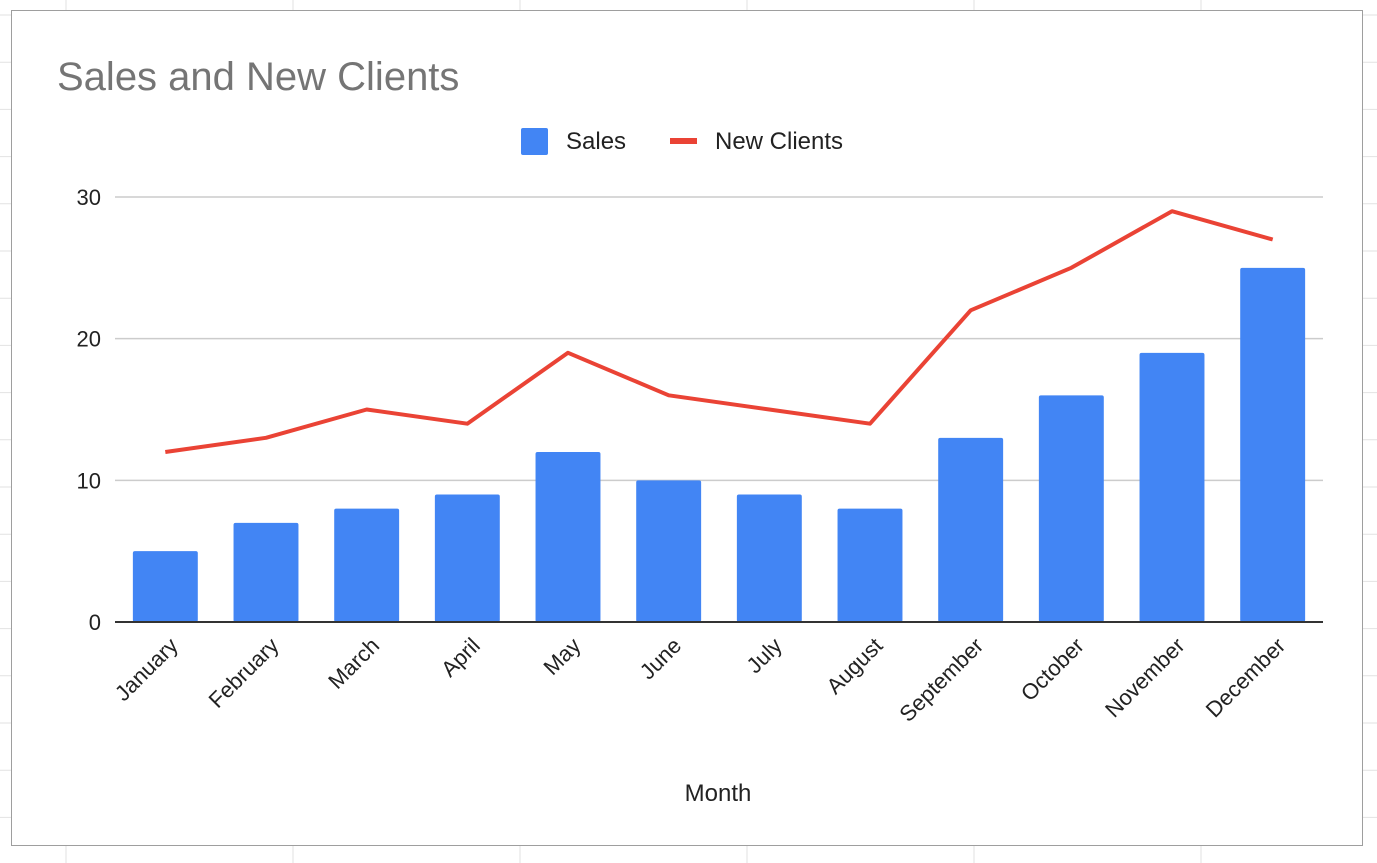  I want to click on x-tick-label: February, so click(244, 673).